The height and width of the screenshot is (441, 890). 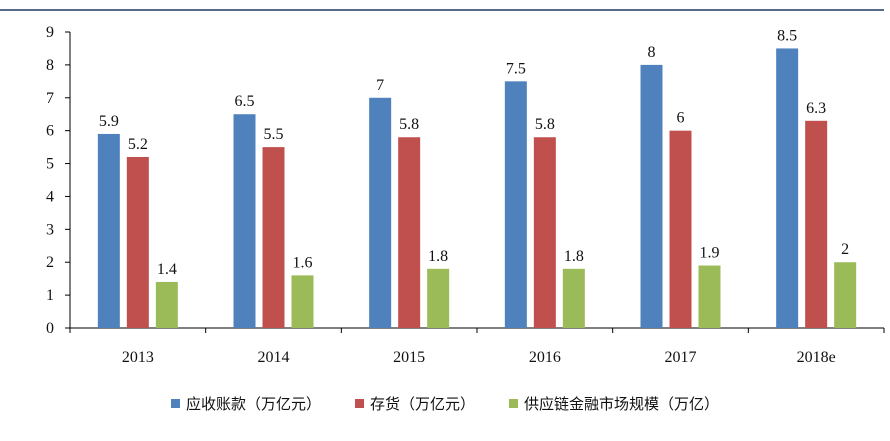 What do you see at coordinates (50, 262) in the screenshot?
I see `y-tick-label: 2` at bounding box center [50, 262].